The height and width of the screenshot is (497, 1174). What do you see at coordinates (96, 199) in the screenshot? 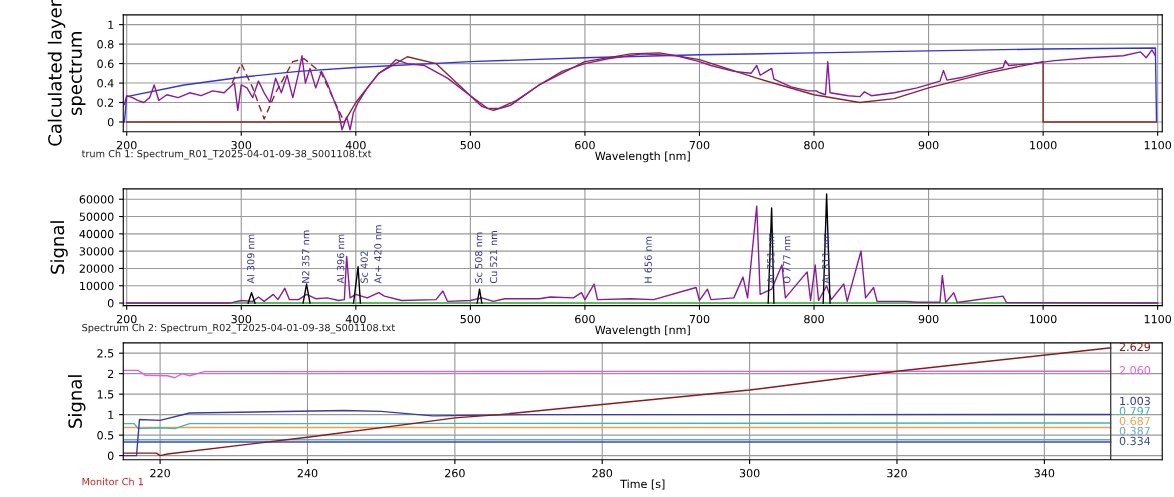
I see `y-tick-label: 60000` at bounding box center [96, 199].